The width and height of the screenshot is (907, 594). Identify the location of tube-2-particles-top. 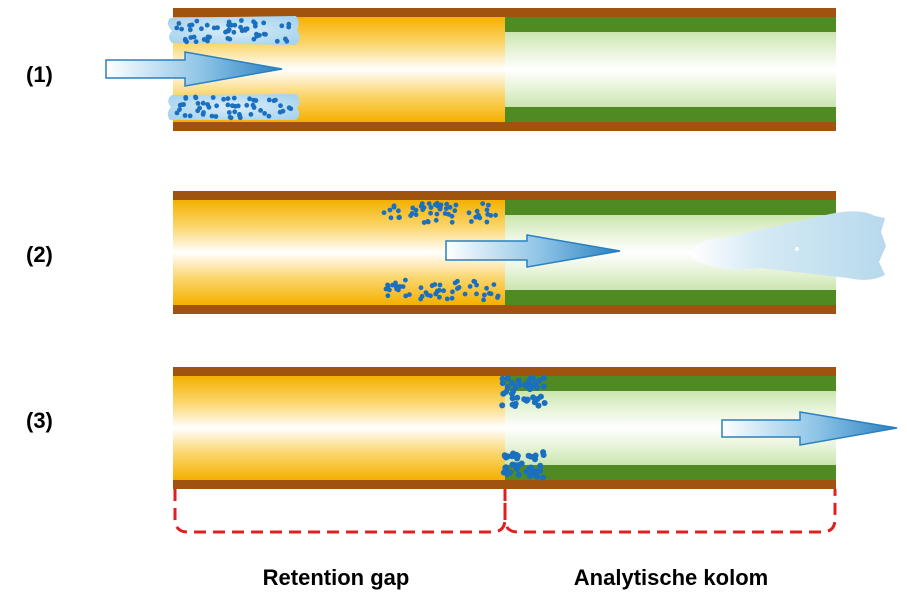
(439, 212).